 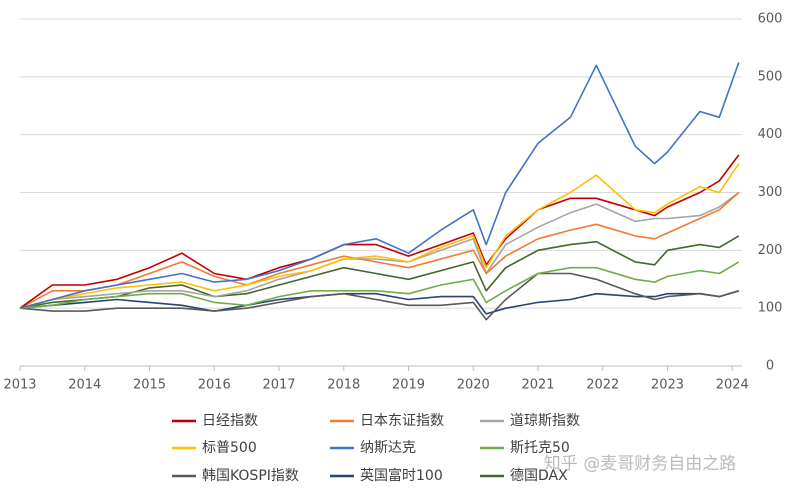 I want to click on x-tick-label: 2017, so click(x=278, y=385).